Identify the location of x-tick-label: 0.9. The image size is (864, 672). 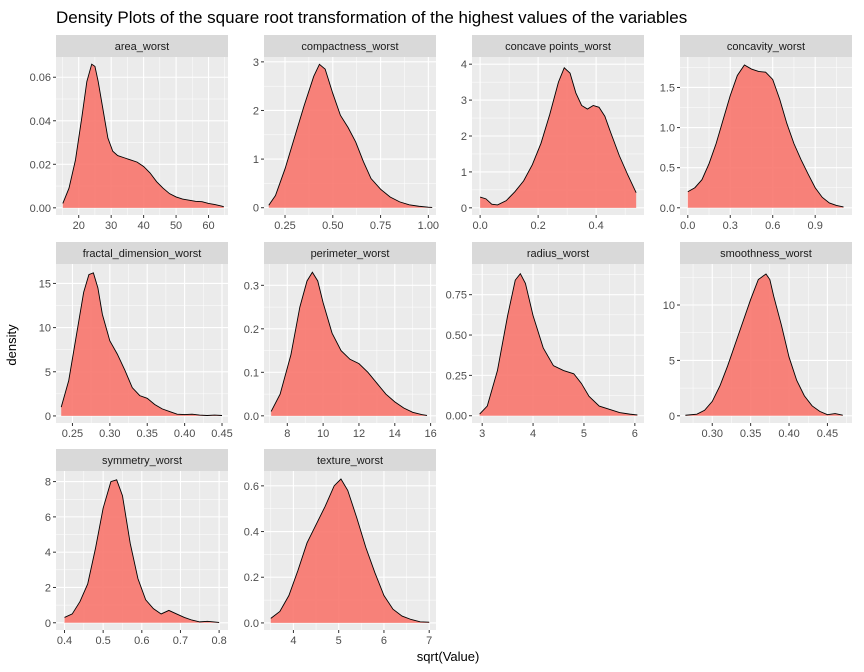
(815, 226).